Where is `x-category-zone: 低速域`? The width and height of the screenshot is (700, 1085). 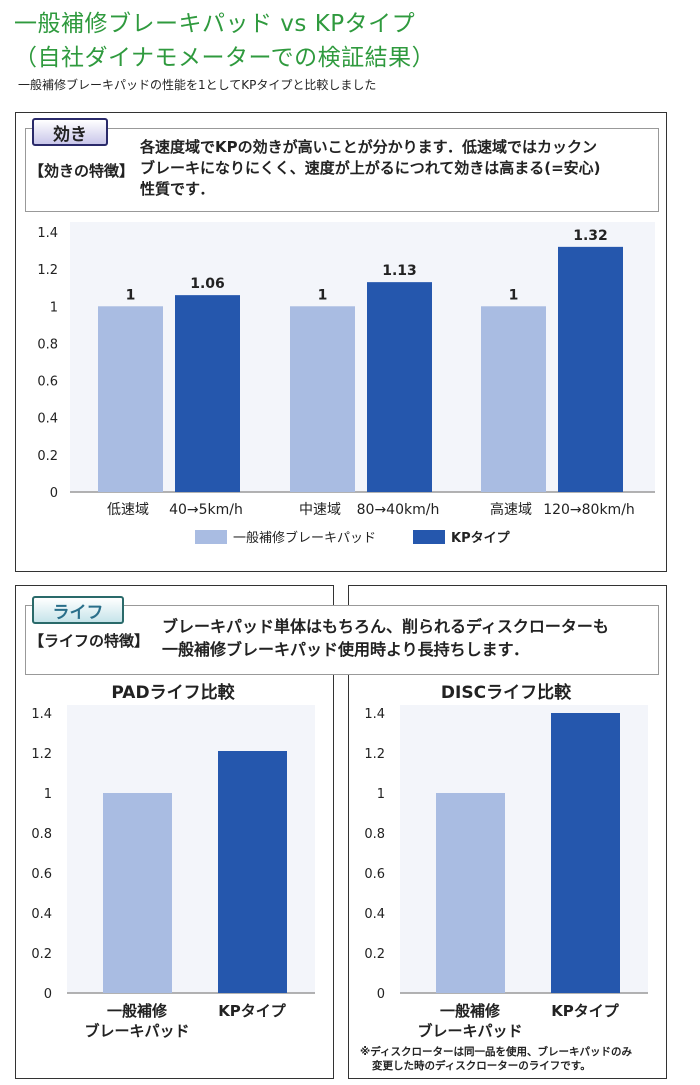 x-category-zone: 低速域 is located at coordinates (128, 510).